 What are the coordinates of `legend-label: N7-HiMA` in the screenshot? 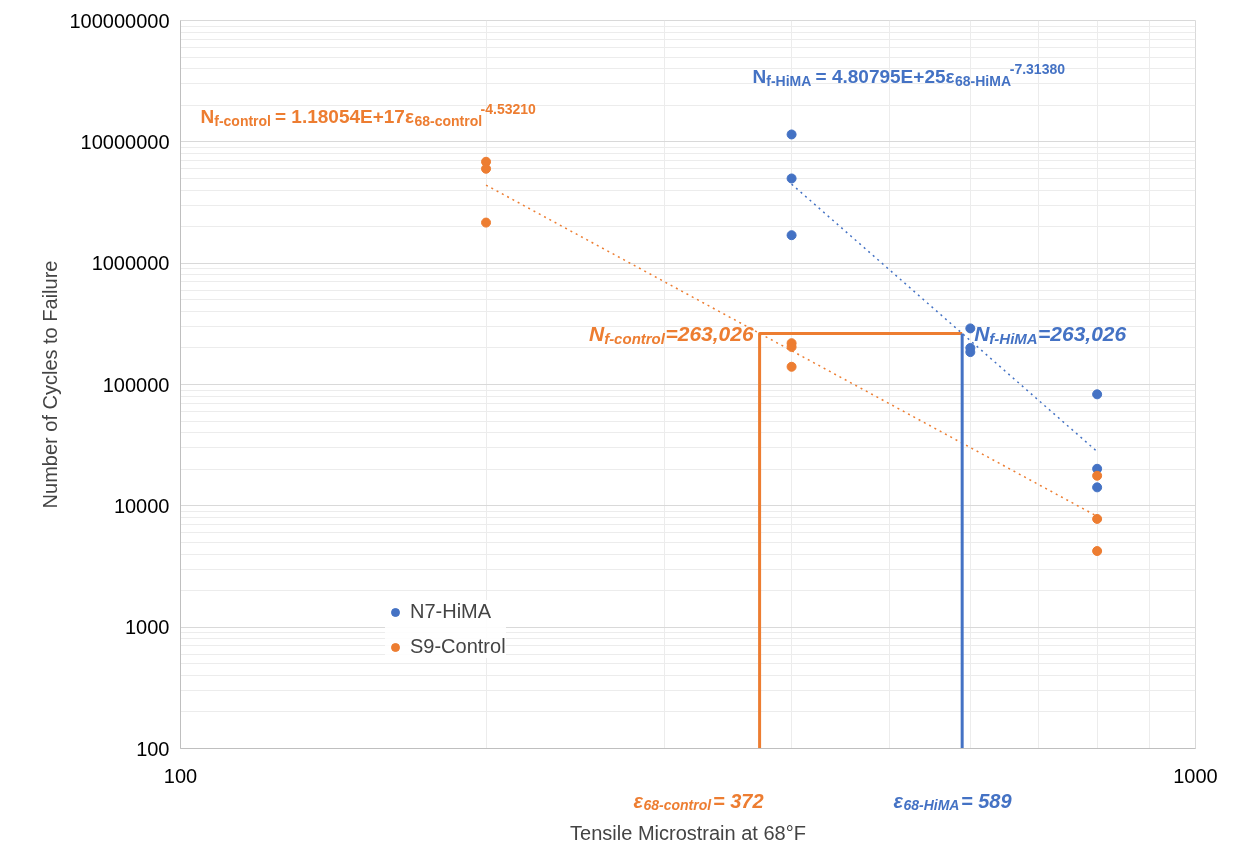 It's located at (451, 611).